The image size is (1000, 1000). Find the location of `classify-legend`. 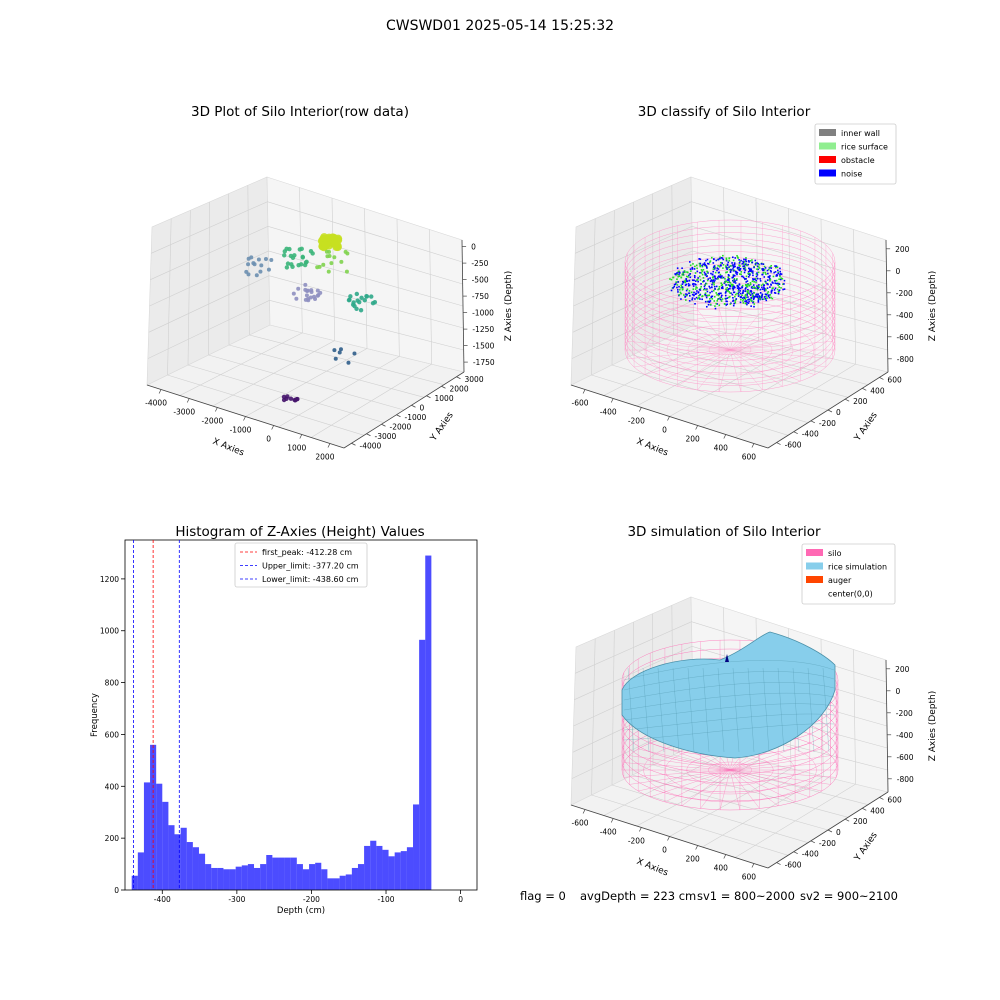

classify-legend is located at coordinates (855, 154).